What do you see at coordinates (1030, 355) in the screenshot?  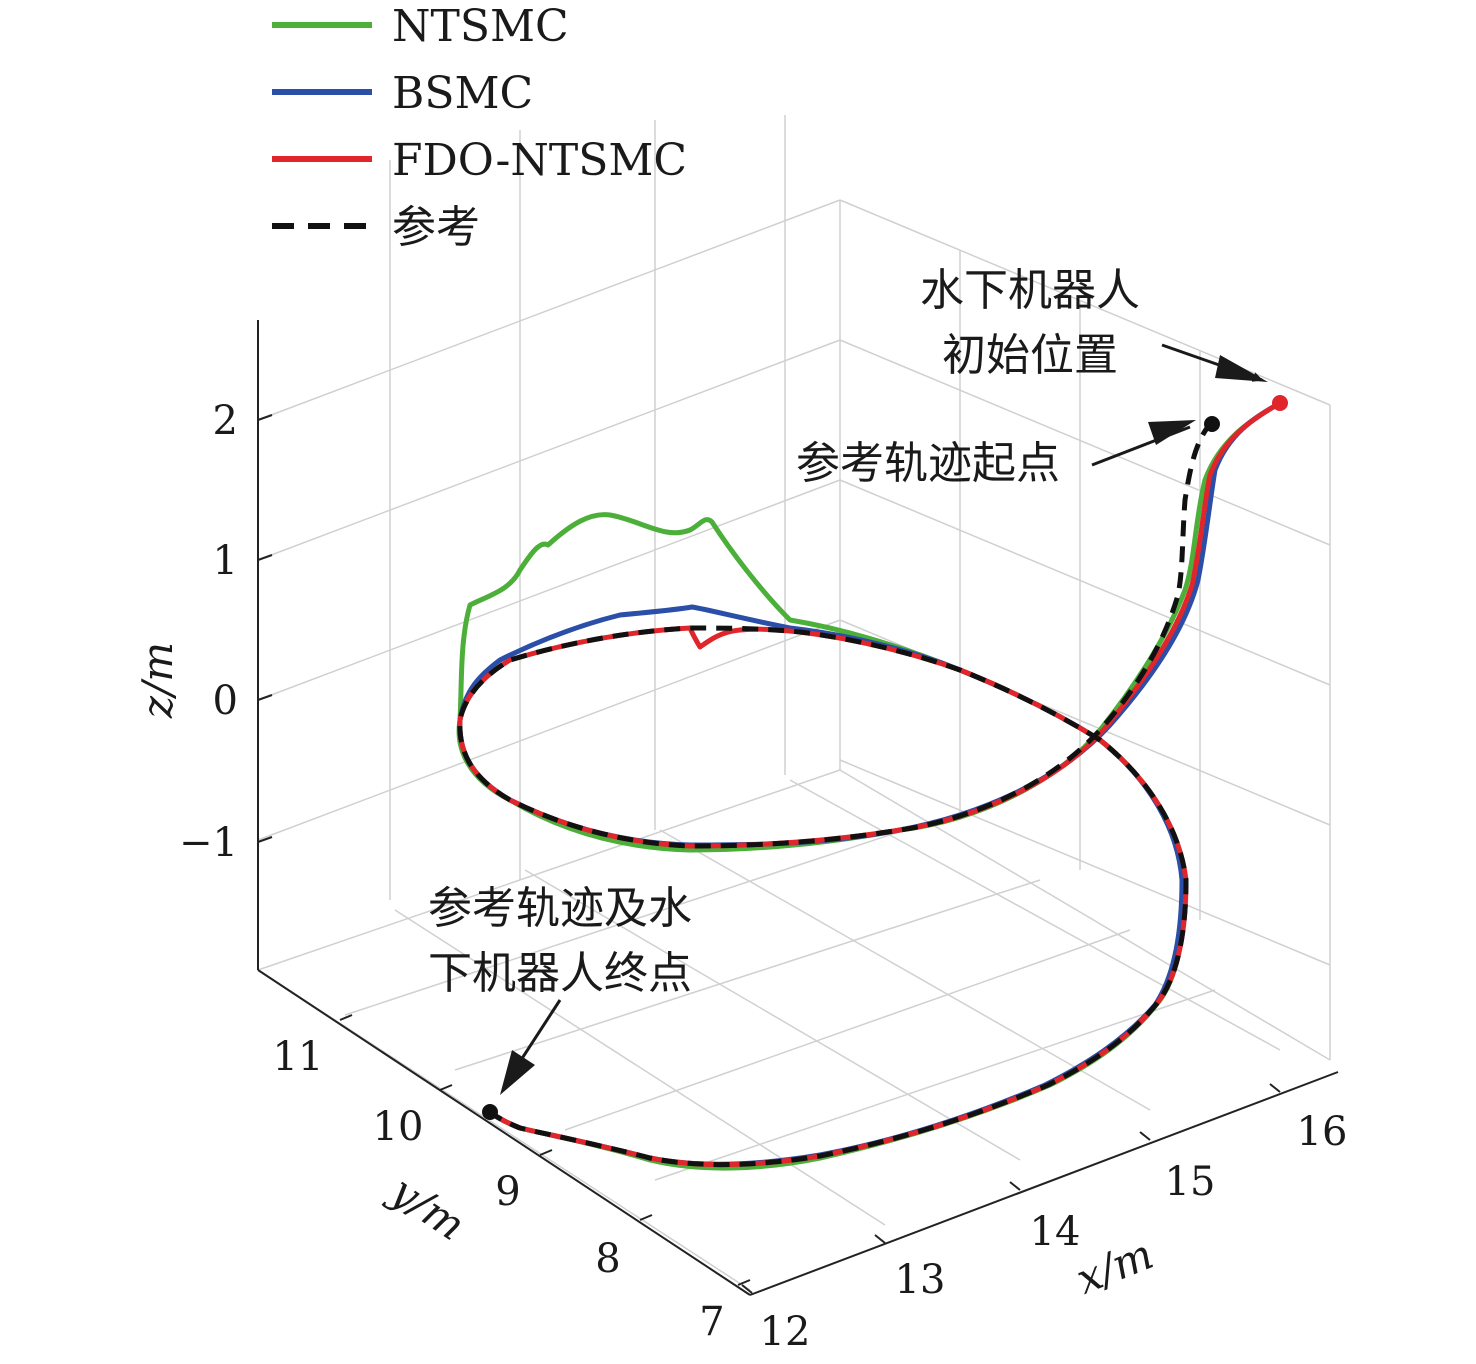 I see `annotation-robot-start-line-2: 初始位置` at bounding box center [1030, 355].